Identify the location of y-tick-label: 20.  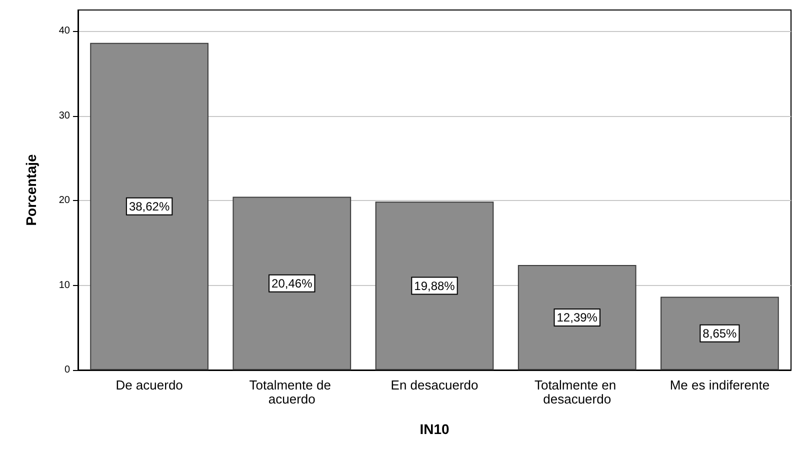
(64, 200).